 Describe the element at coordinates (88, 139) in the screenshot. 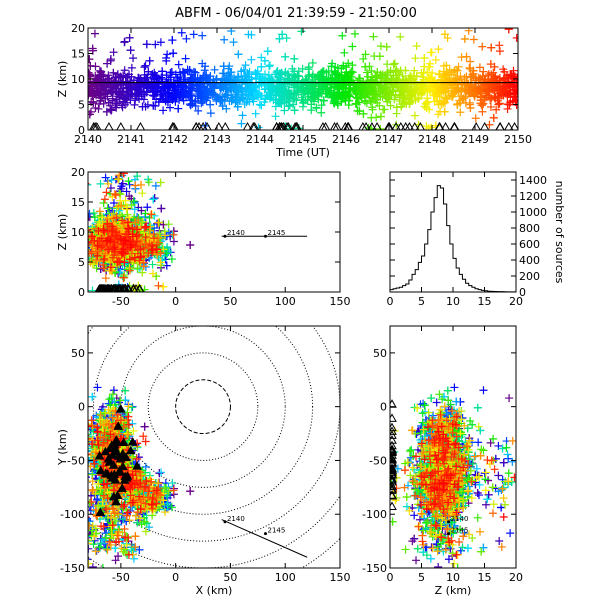

I see `x-tick-label: 2140` at that location.